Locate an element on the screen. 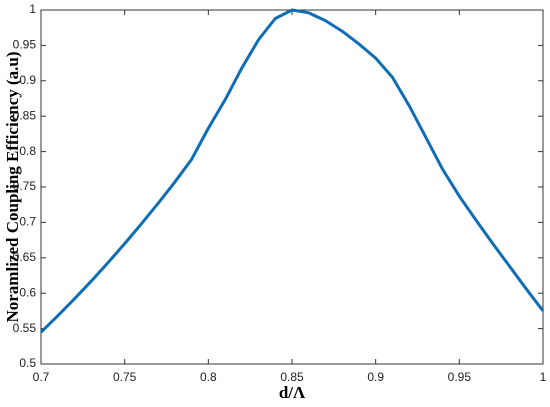 This screenshot has height=407, width=550. y-tick-label: 0.55 is located at coordinates (25, 328).